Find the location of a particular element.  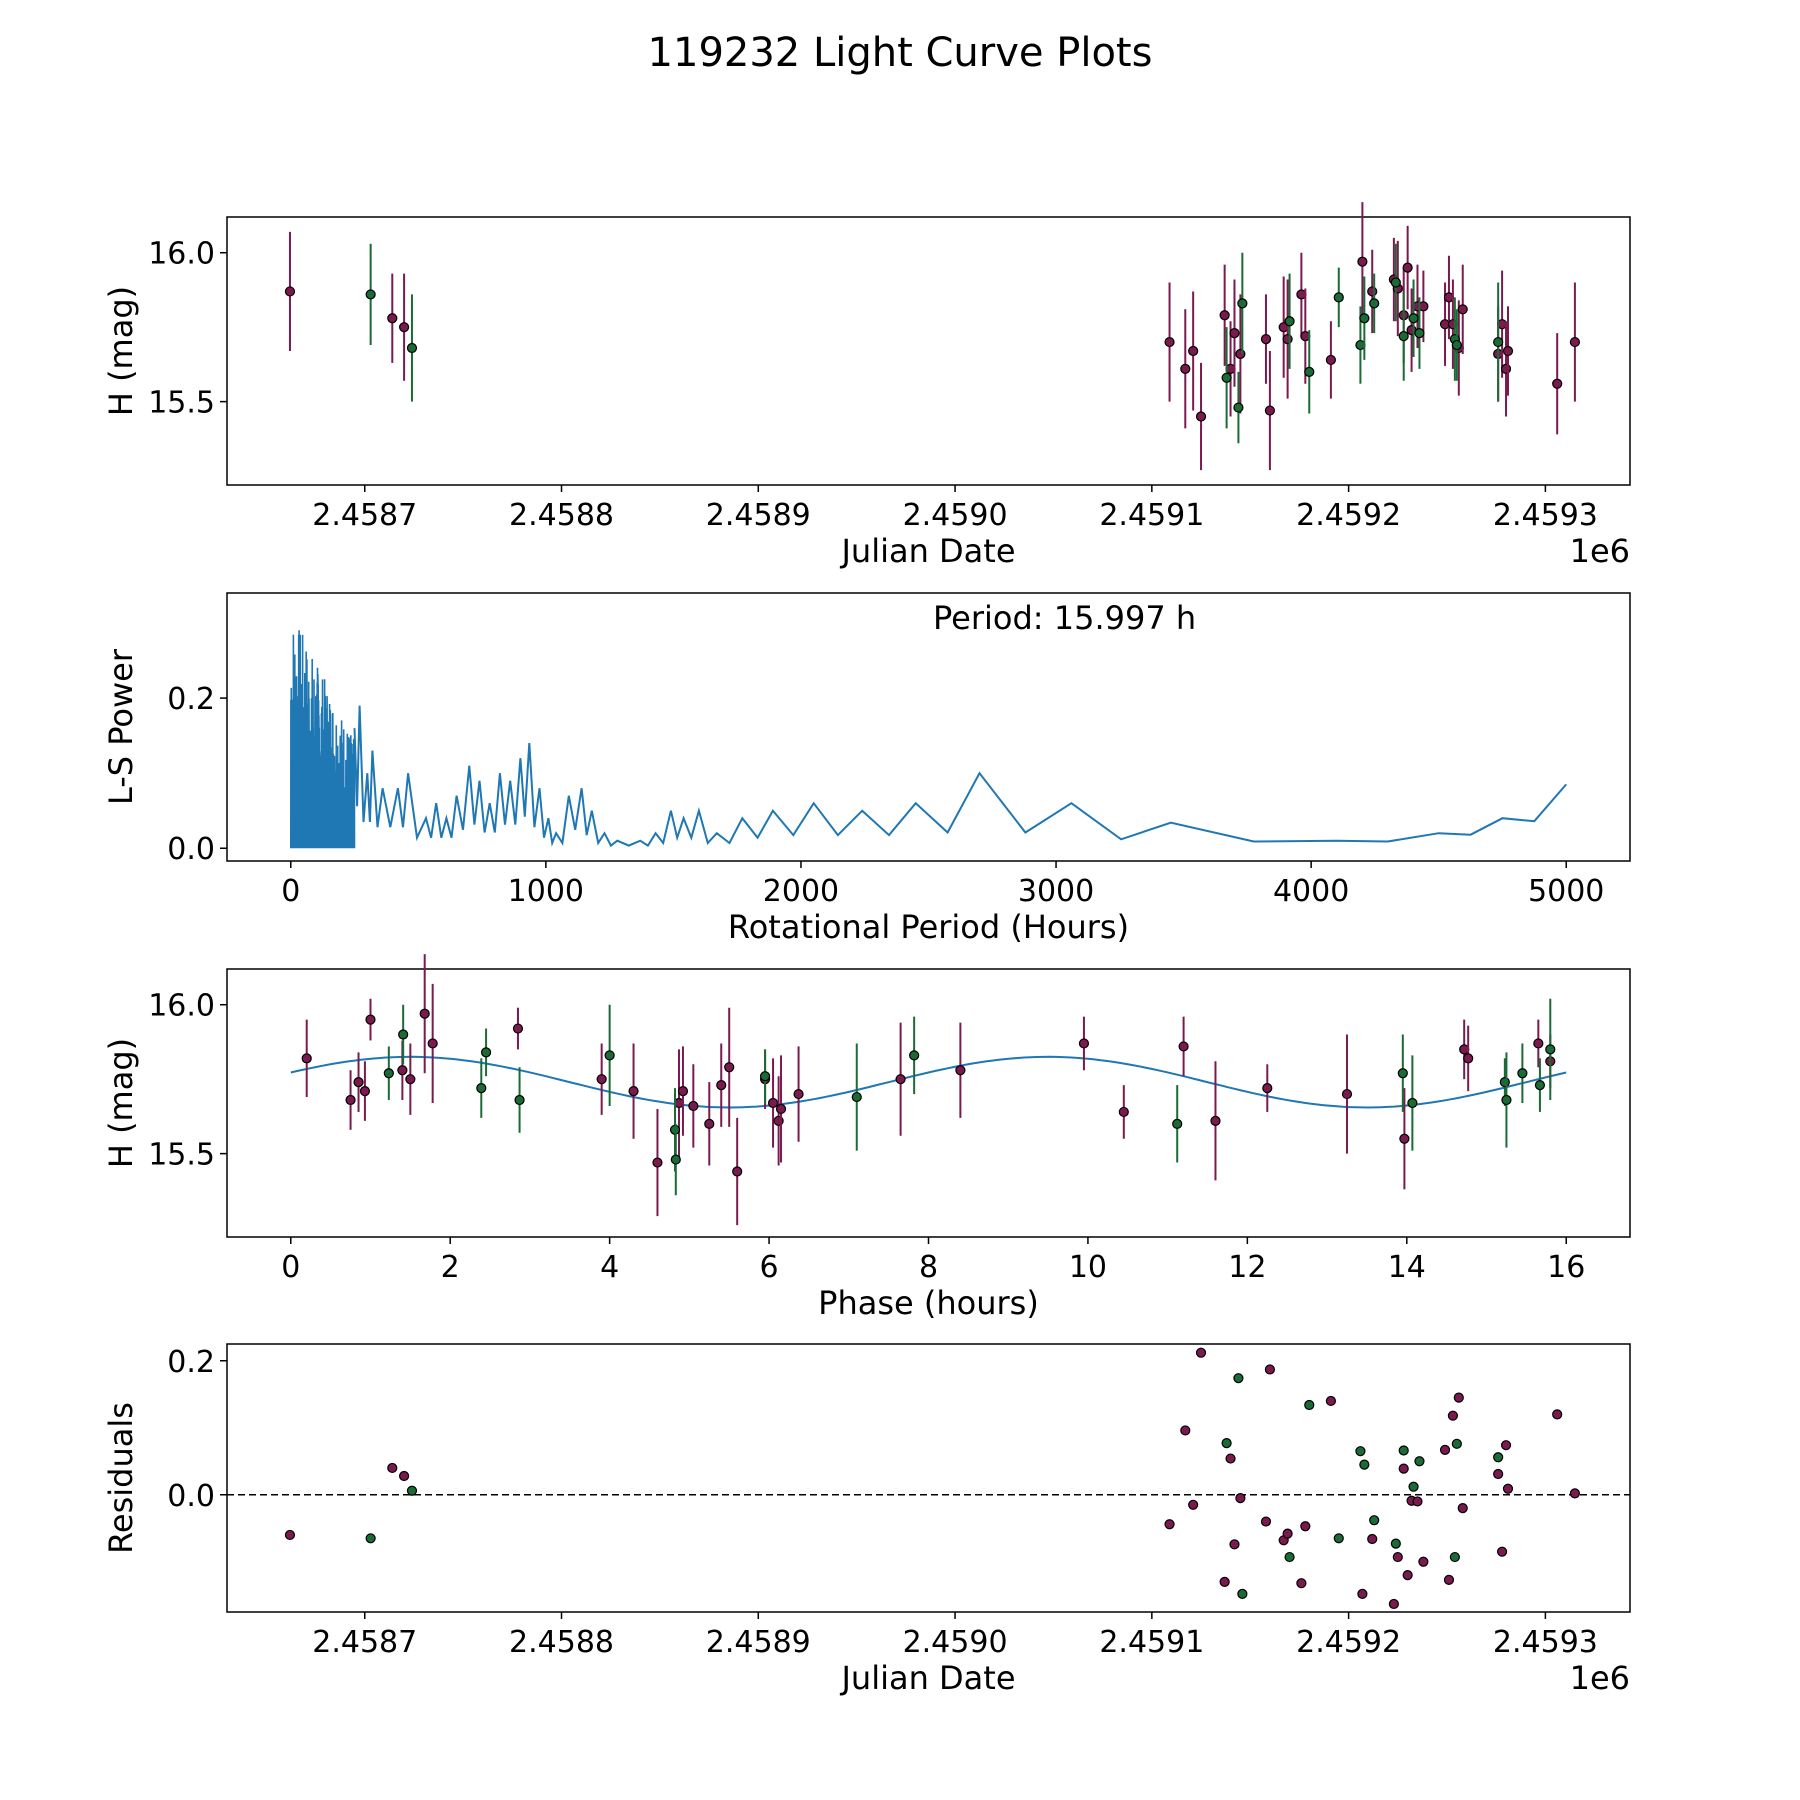

x-tick-label: 4000 is located at coordinates (1311, 891).